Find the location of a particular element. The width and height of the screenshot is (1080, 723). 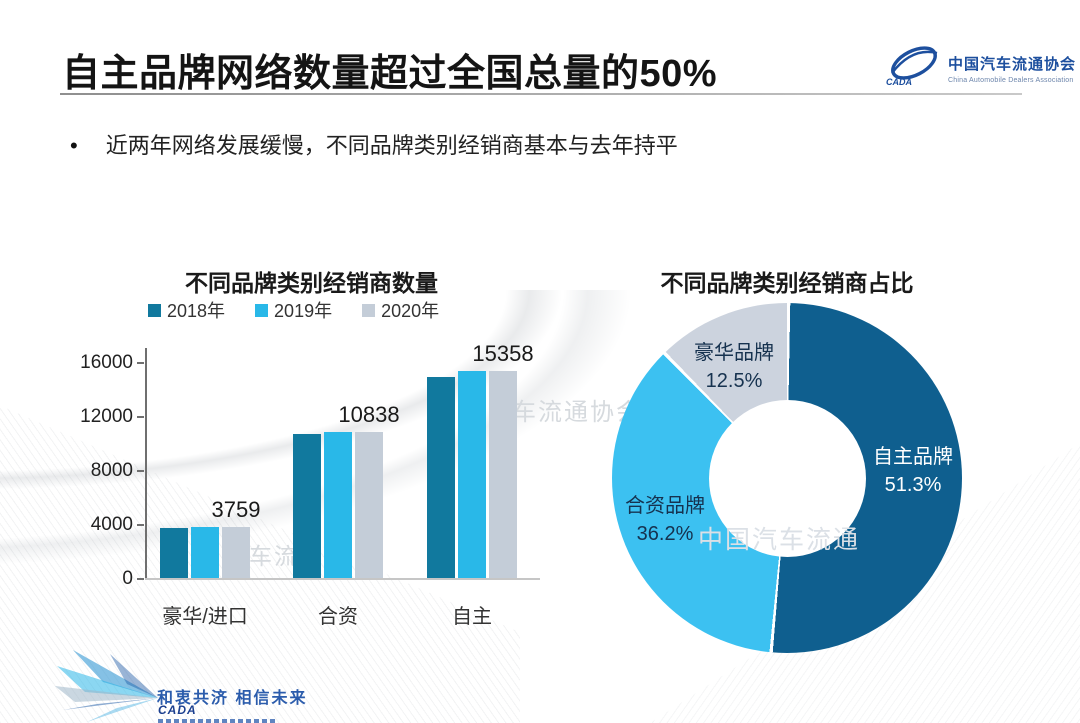

legend-item: 2019年 is located at coordinates (293, 310).